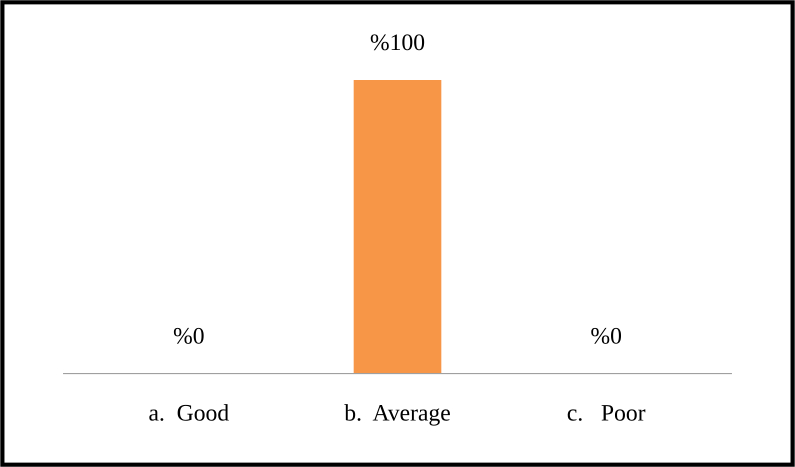 This screenshot has height=467, width=795. I want to click on data-label: %100, so click(397, 42).